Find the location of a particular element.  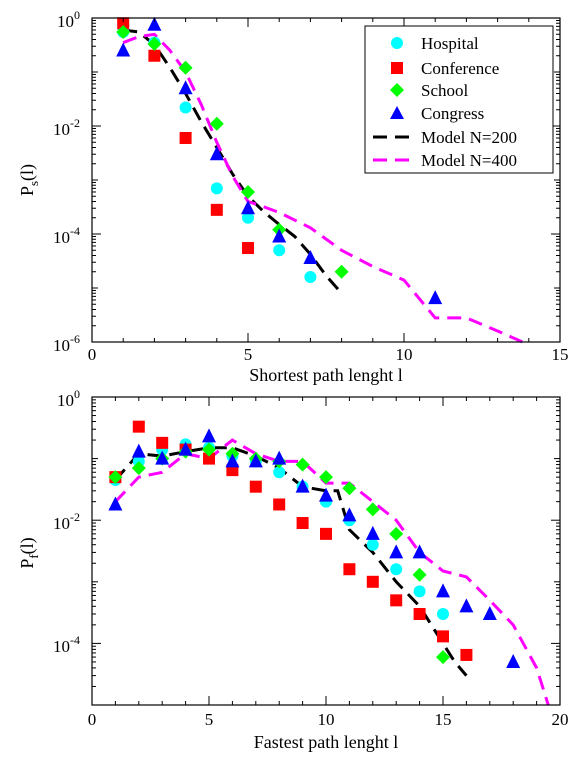

top-ytick-exp-1: -2 is located at coordinates (75, 123).